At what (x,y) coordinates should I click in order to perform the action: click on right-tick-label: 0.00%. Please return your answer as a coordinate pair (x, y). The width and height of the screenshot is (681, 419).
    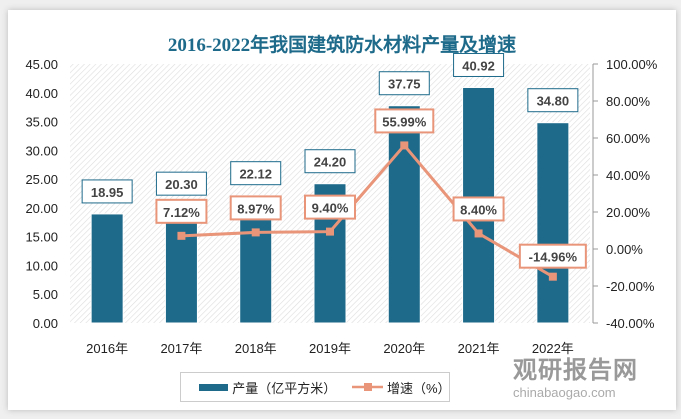
    Looking at the image, I should click on (624, 249).